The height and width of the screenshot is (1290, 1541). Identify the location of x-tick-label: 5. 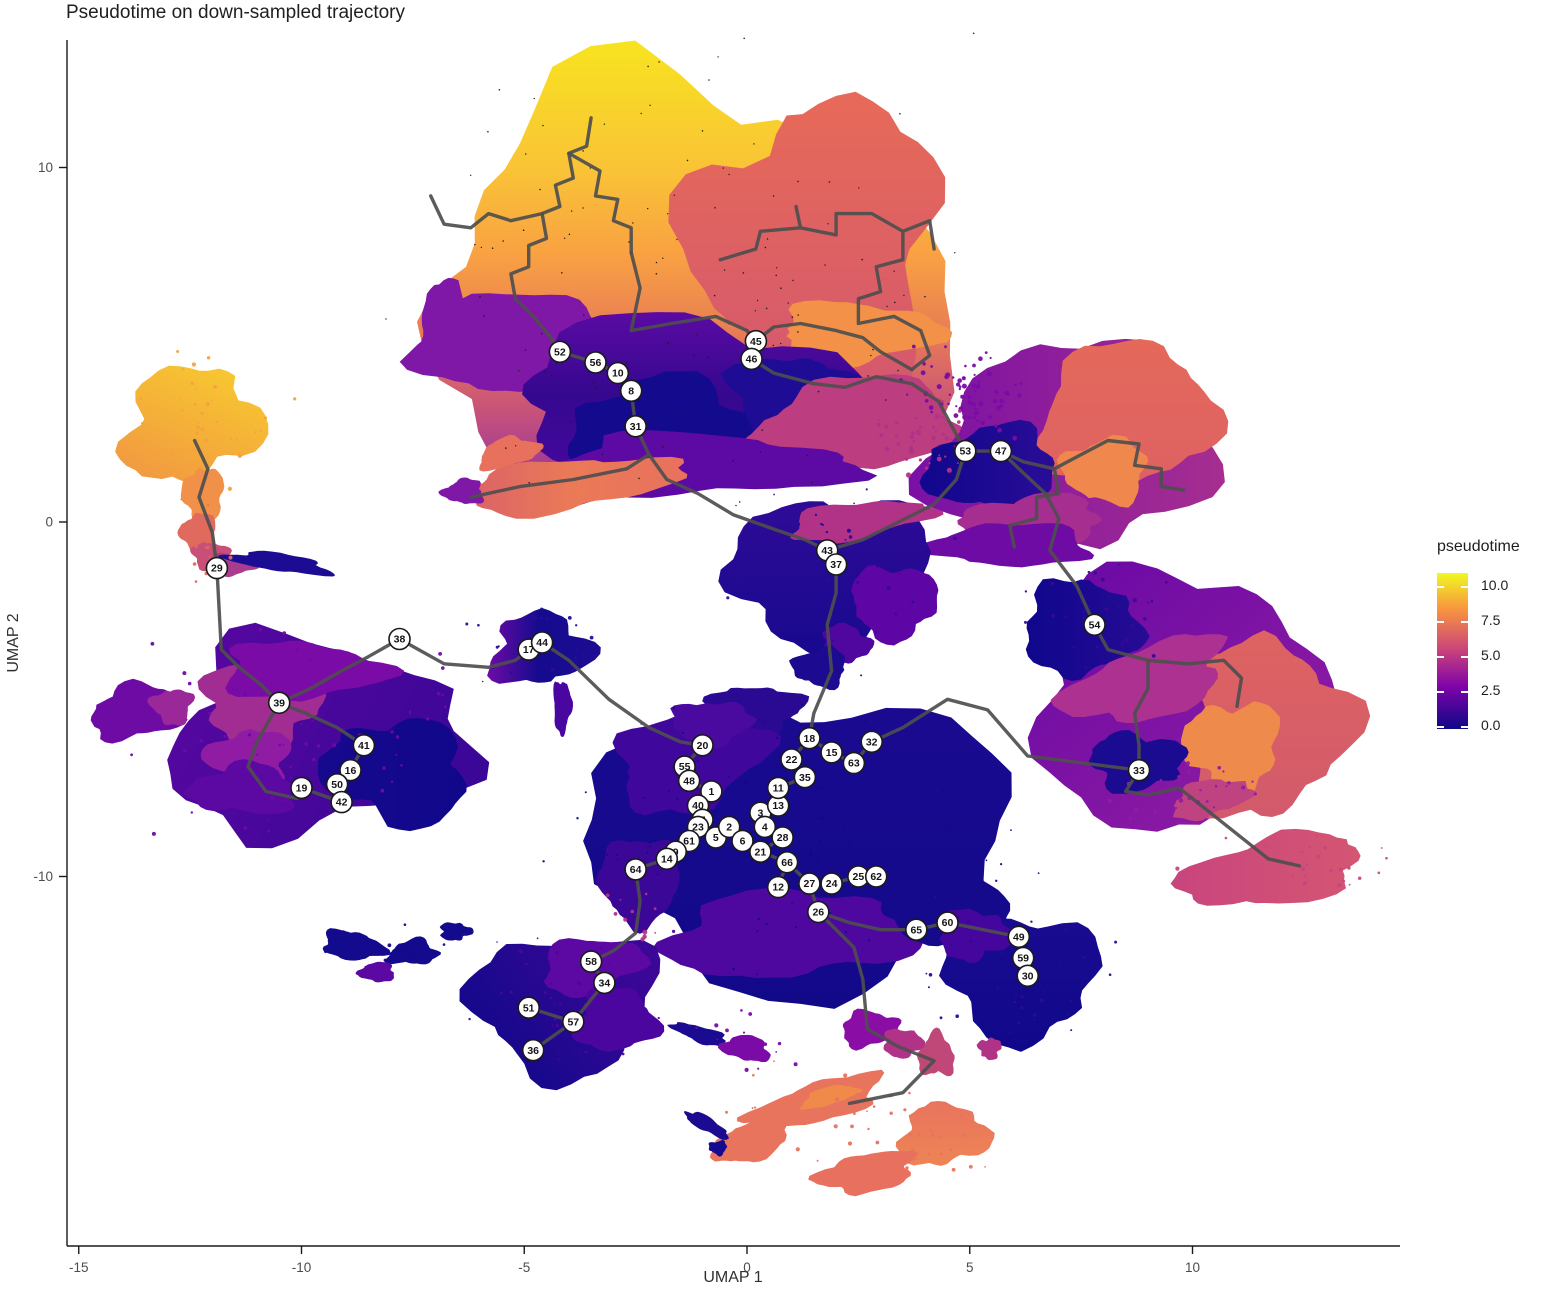
(970, 1267).